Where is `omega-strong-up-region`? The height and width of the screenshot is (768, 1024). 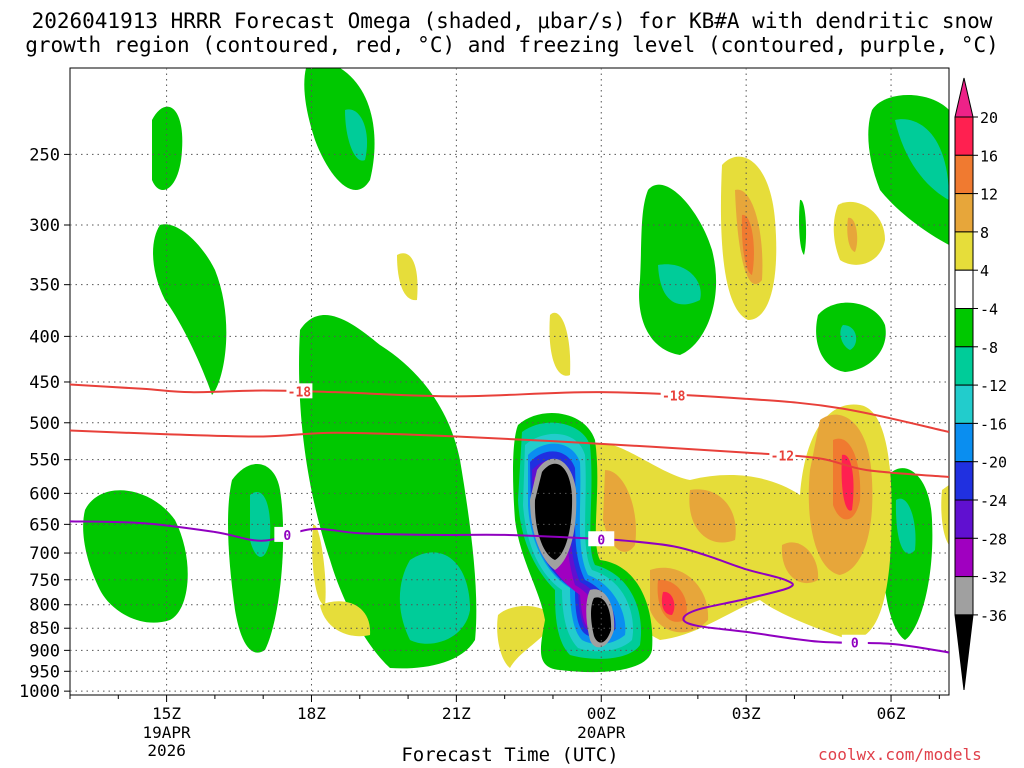
omega-strong-up-region is located at coordinates (573, 553).